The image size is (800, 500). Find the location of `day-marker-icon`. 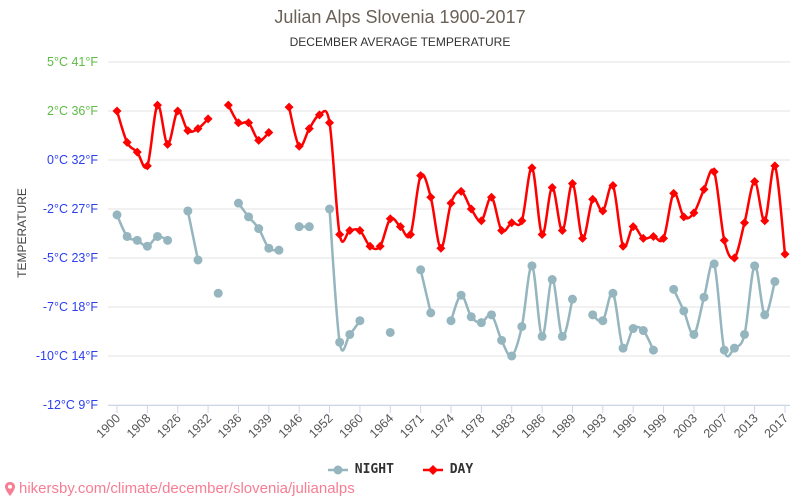

day-marker-icon is located at coordinates (432, 469).